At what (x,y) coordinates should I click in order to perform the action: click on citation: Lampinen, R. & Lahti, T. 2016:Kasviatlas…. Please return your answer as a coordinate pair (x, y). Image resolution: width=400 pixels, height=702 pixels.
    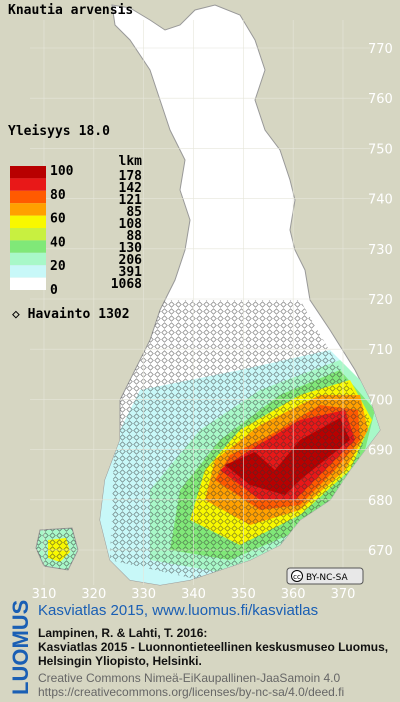
    Looking at the image, I should click on (213, 647).